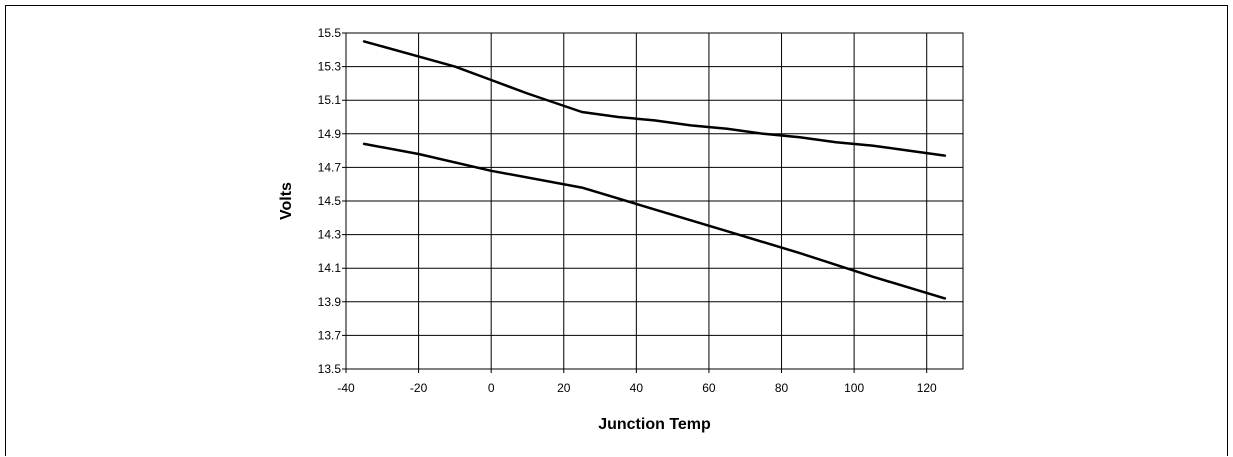 The height and width of the screenshot is (457, 1233). Describe the element at coordinates (564, 388) in the screenshot. I see `x-tick-label: 20` at that location.